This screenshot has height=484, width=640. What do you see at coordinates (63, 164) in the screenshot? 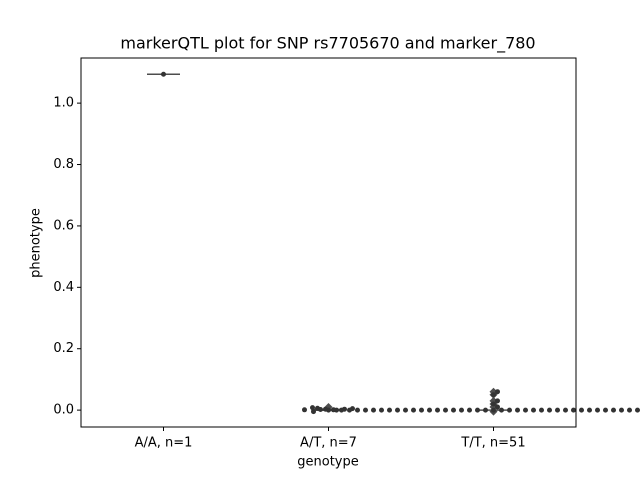
I see `y-tick-label: 0.8` at bounding box center [63, 164].